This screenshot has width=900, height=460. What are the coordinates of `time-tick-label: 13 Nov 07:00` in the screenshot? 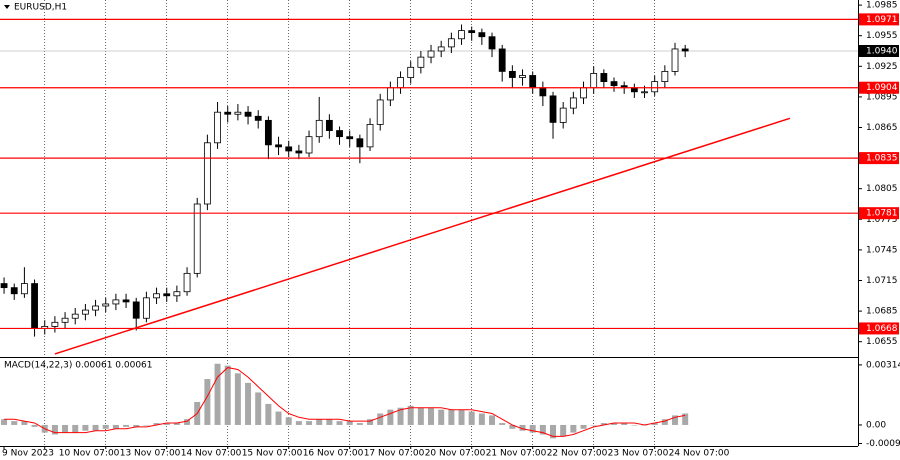 It's located at (150, 454).